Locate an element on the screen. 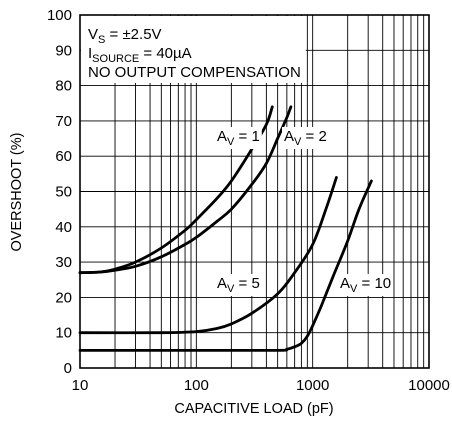 The image size is (452, 423). y-tick-label: 90 is located at coordinates (63, 50).